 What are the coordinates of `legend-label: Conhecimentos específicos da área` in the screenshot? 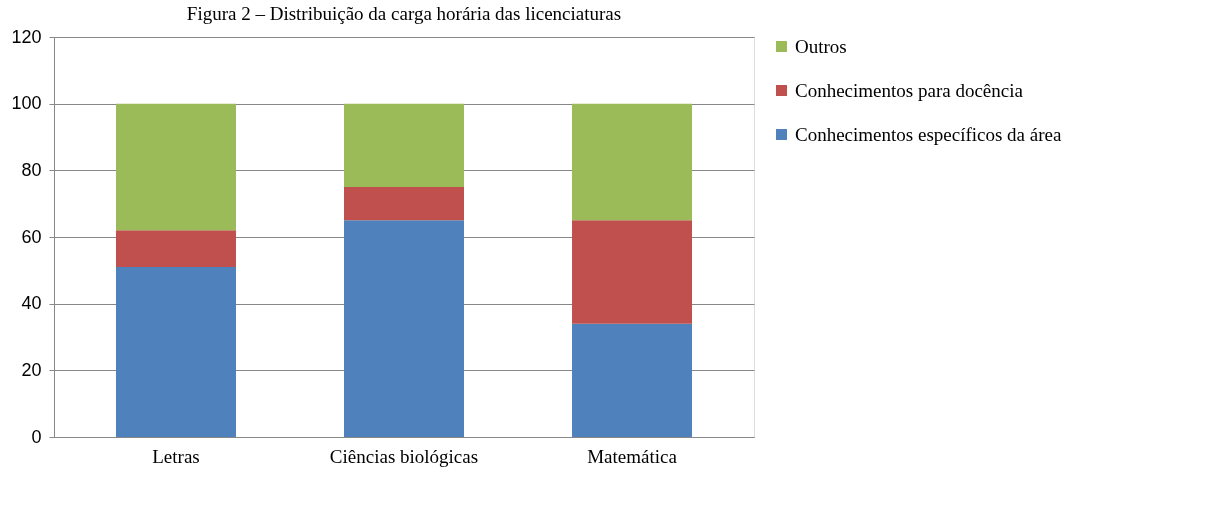 It's located at (928, 134).